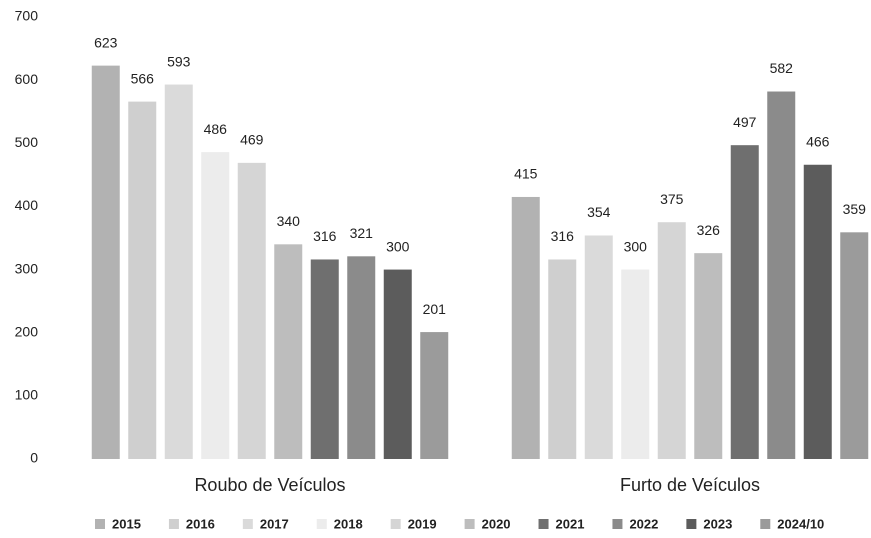 This screenshot has width=871, height=538. Describe the element at coordinates (348, 523) in the screenshot. I see `legend-label: 2018` at that location.